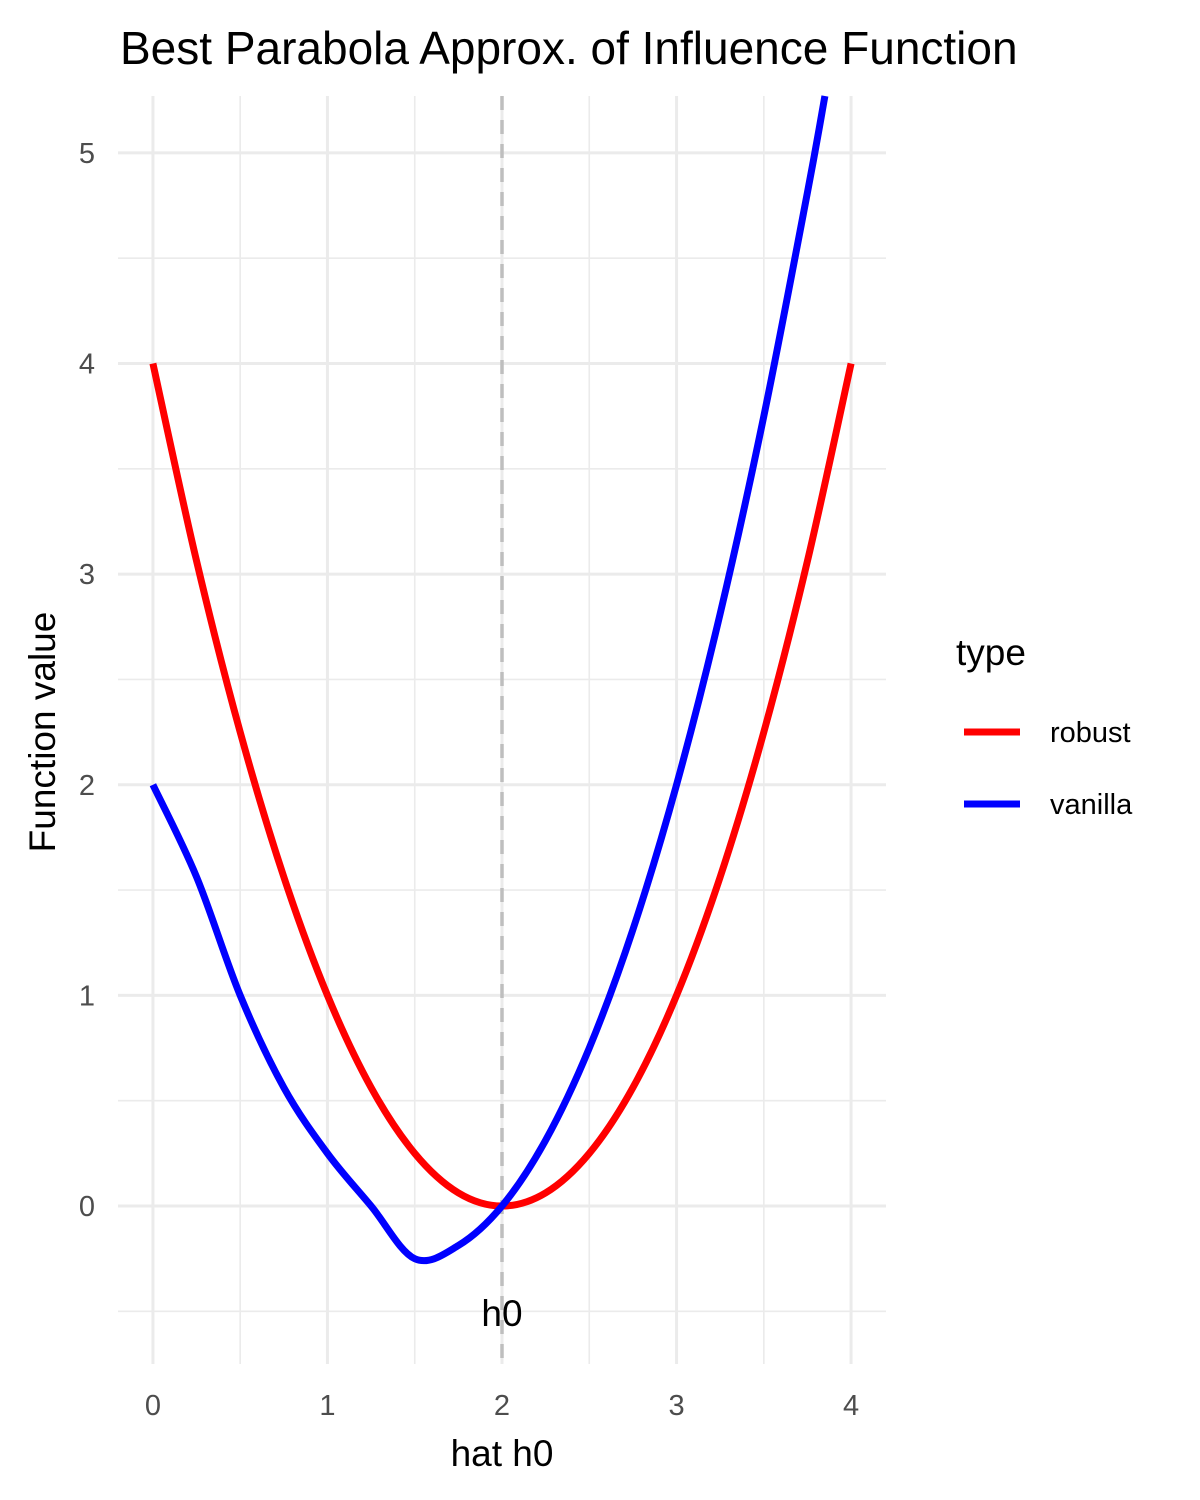 This screenshot has width=1200, height=1500. I want to click on y-tick-label: 5, so click(87, 154).